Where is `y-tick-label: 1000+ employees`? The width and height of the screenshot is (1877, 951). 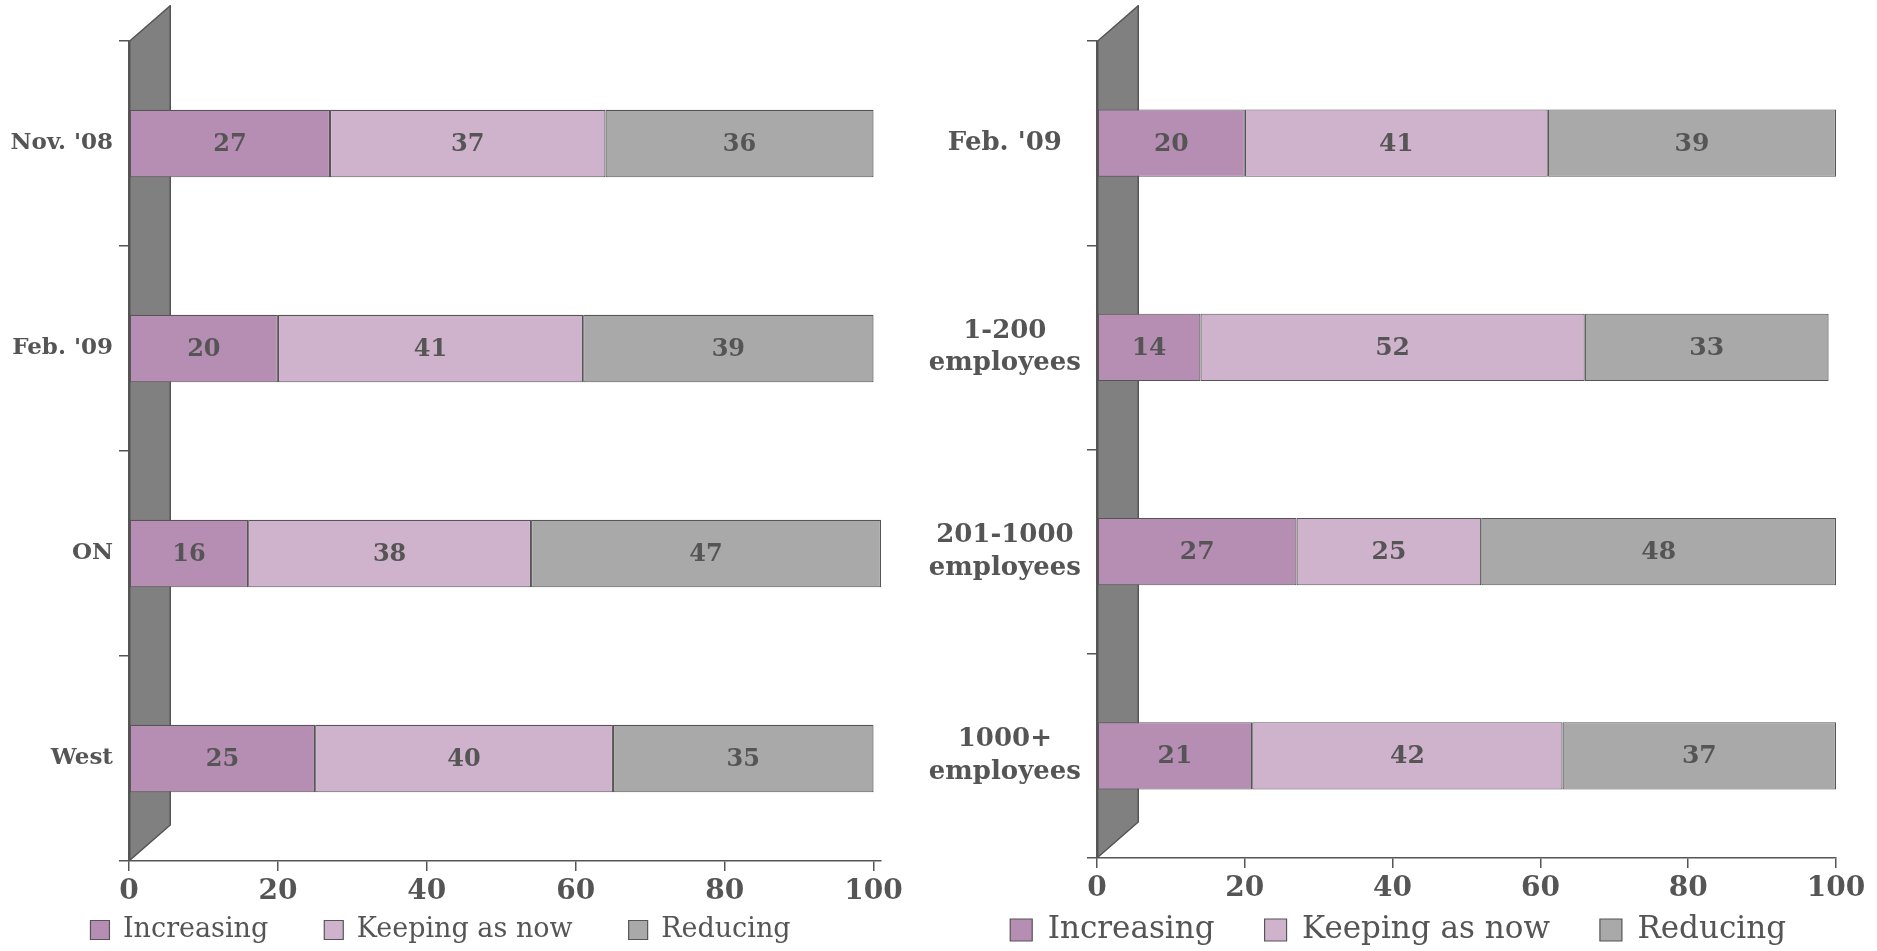 y-tick-label: 1000+ employees is located at coordinates (1004, 753).